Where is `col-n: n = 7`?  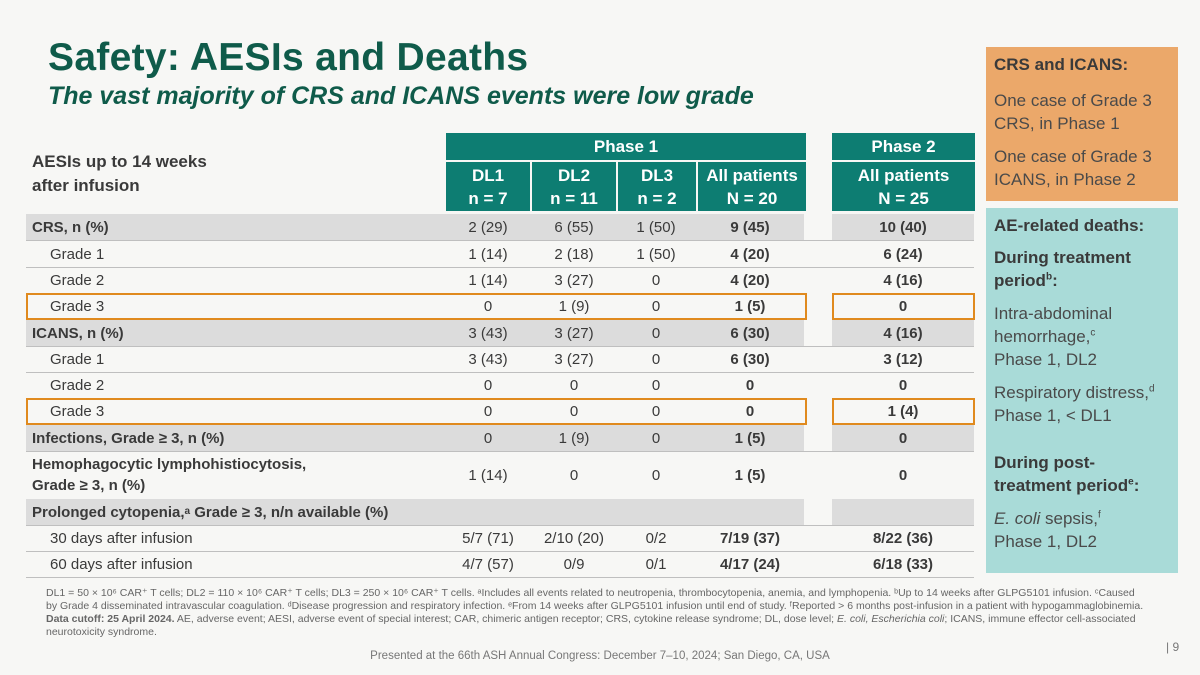
col-n: n = 7 is located at coordinates (488, 198).